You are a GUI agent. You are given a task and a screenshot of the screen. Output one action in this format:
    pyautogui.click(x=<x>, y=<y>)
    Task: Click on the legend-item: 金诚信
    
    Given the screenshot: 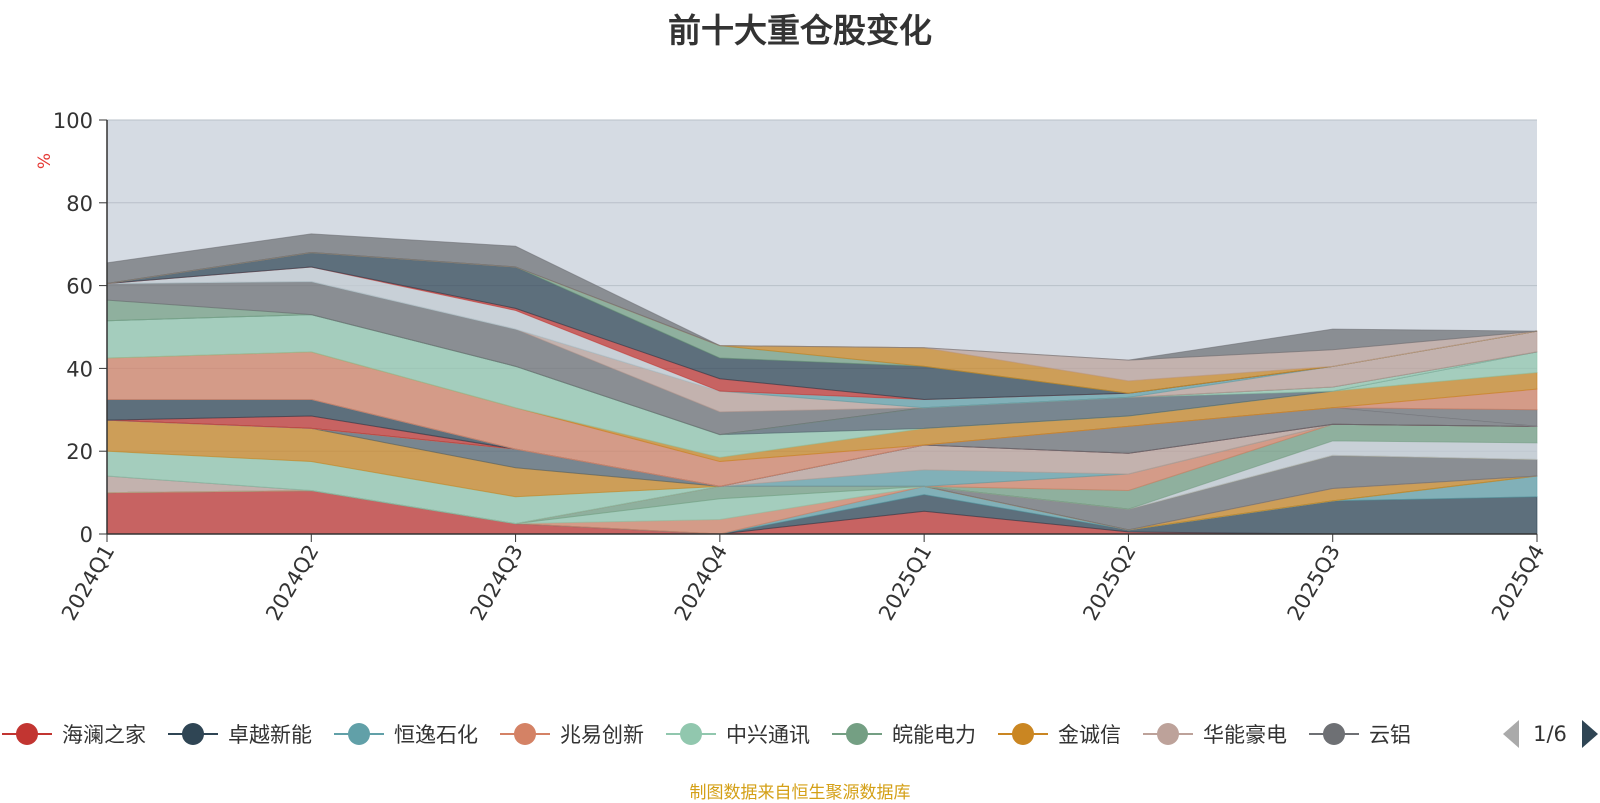 What is the action you would take?
    pyautogui.click(x=1059, y=735)
    